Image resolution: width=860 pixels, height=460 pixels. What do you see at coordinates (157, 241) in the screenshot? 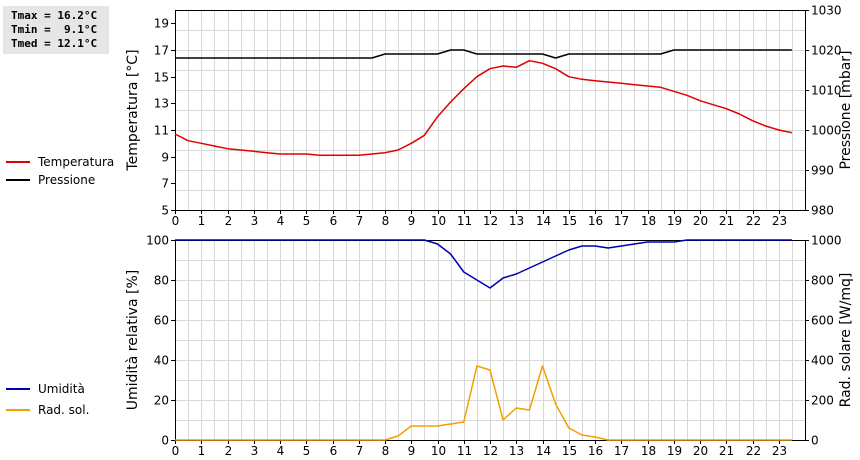
I see `y-tick-label-left: 100` at bounding box center [157, 241].